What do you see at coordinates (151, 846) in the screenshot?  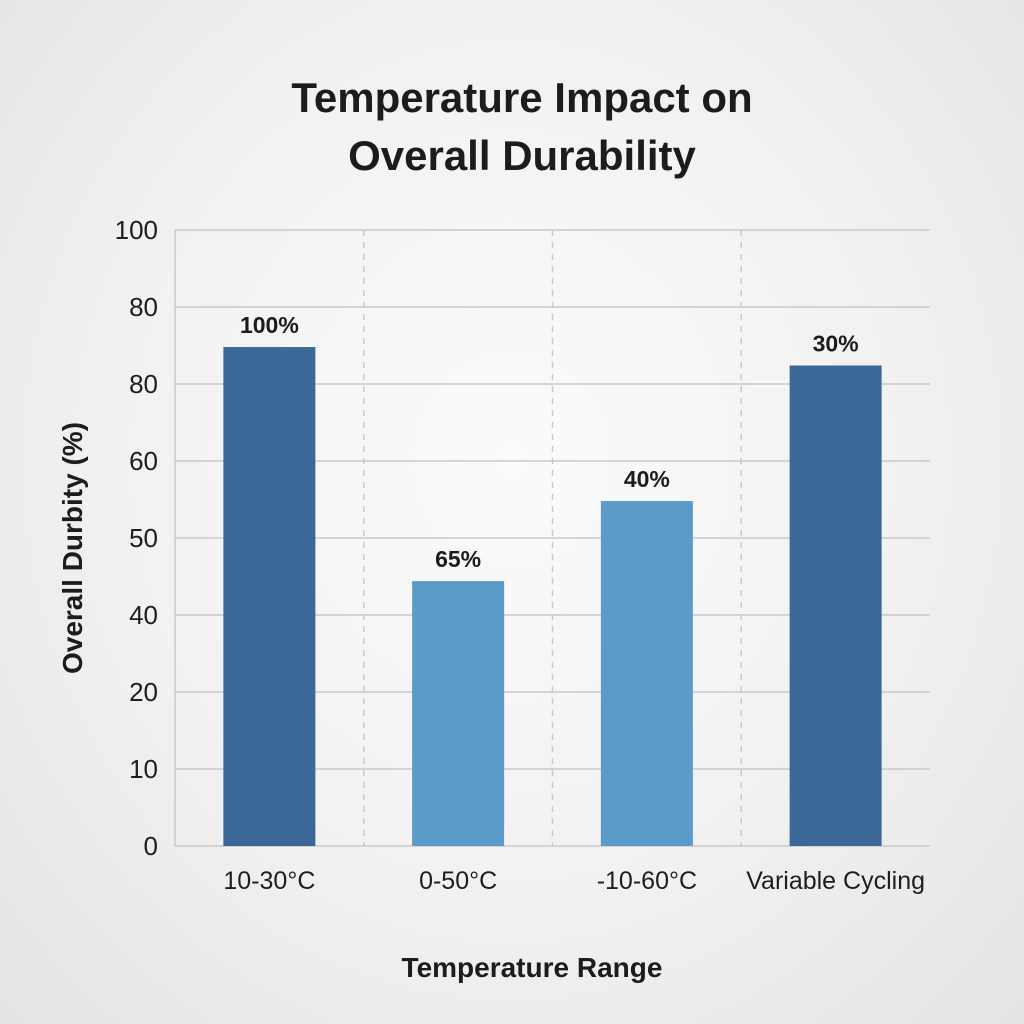 I see `y-tick-label: 0` at bounding box center [151, 846].